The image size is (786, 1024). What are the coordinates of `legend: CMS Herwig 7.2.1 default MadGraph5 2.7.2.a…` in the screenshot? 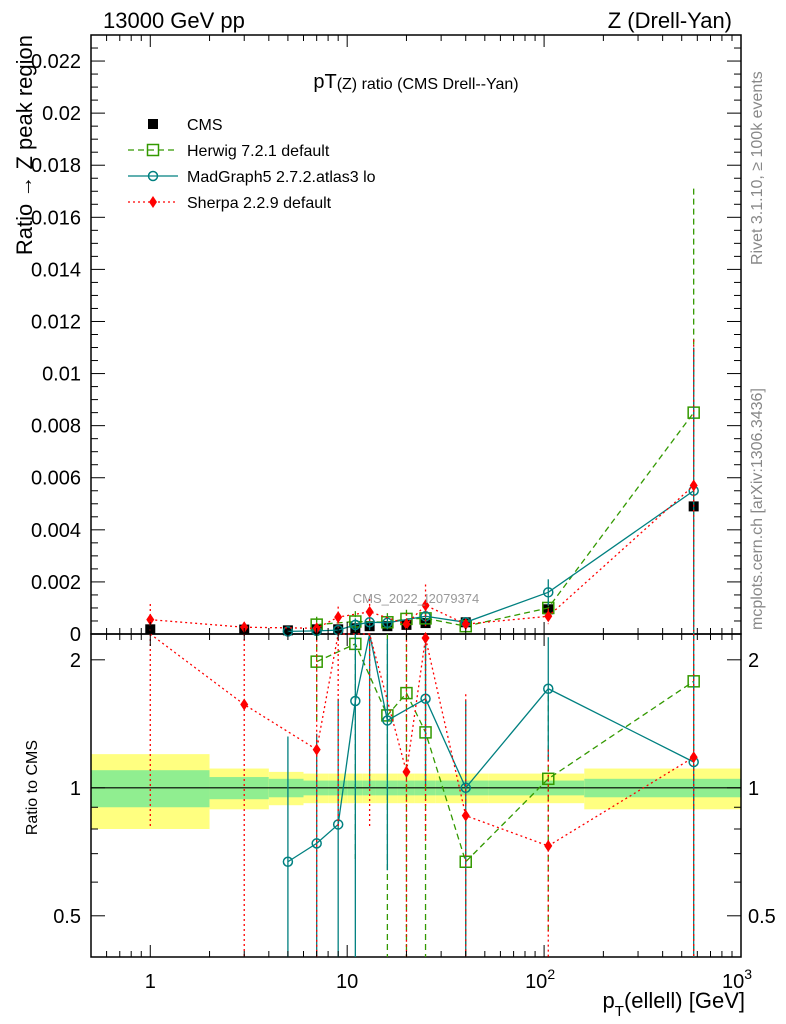 It's located at (252, 164).